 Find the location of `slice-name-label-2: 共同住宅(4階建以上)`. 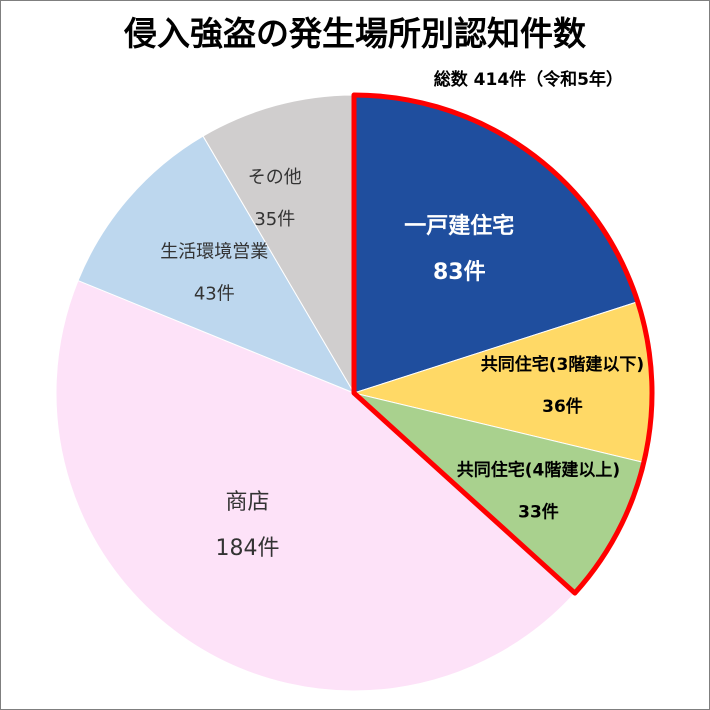

slice-name-label-2: 共同住宅(4階建以上) is located at coordinates (538, 469).